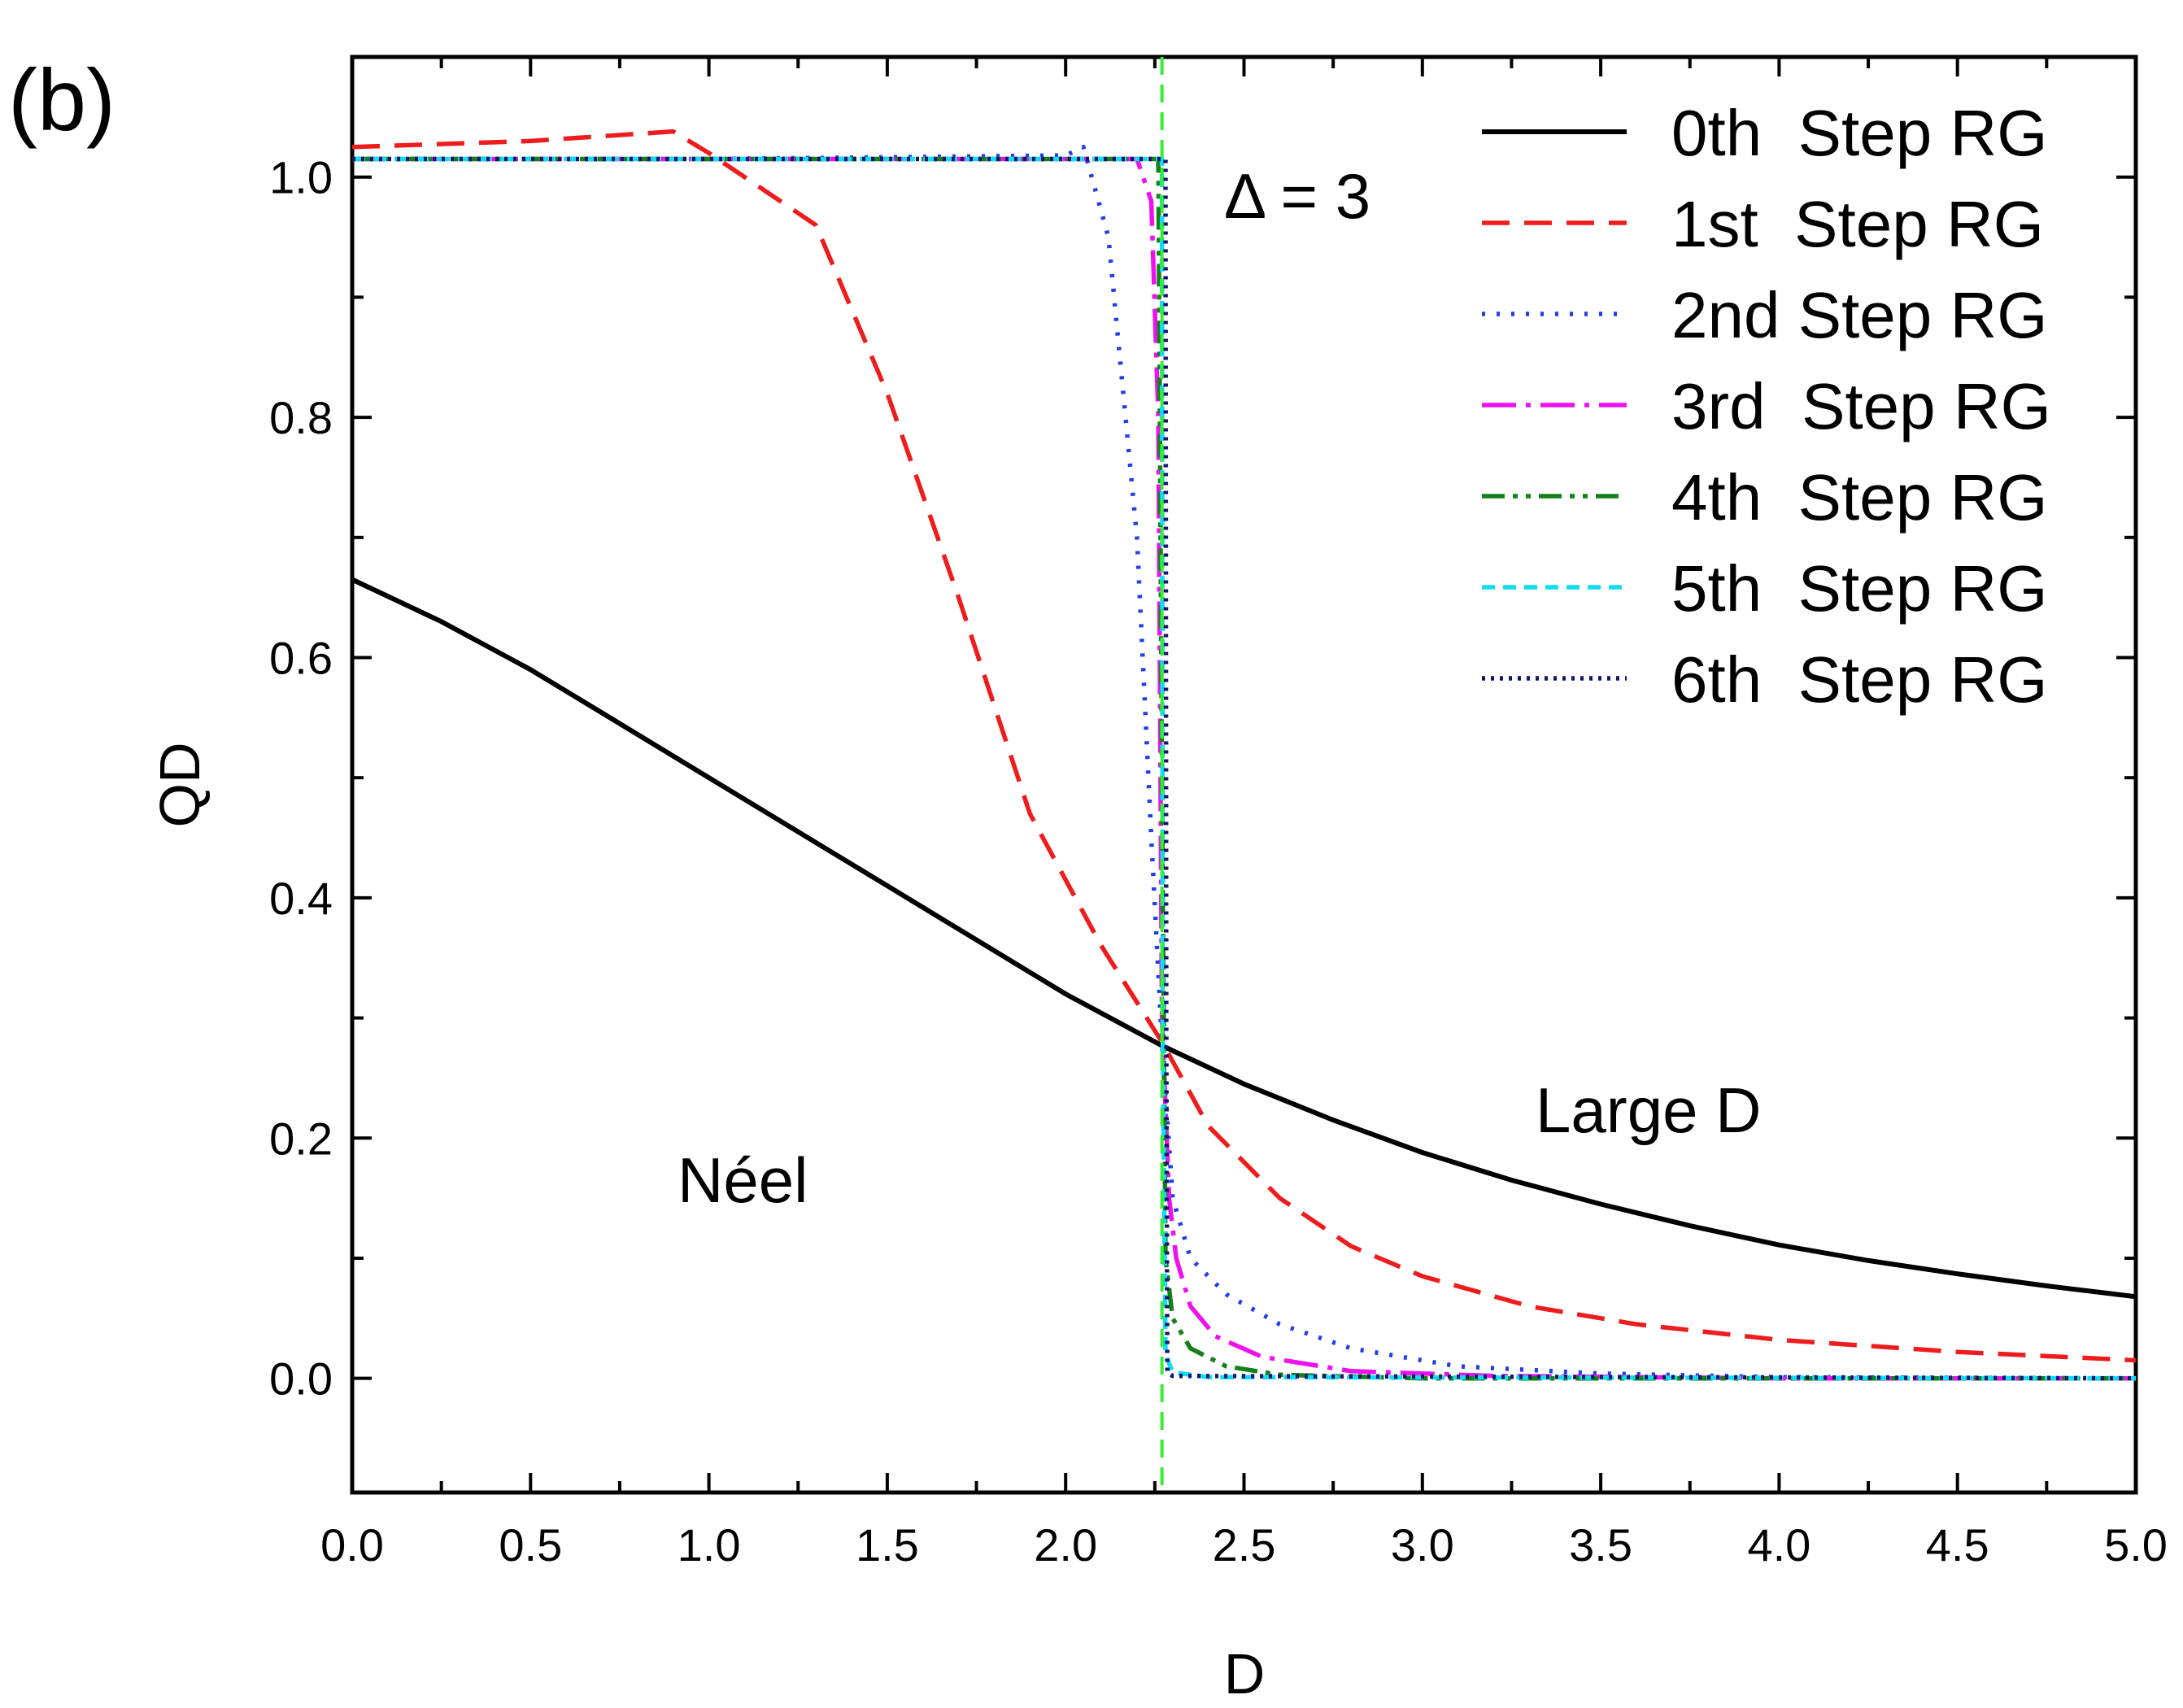 The image size is (2183, 1708). What do you see at coordinates (301, 898) in the screenshot?
I see `y-tick-label: 0.4` at bounding box center [301, 898].